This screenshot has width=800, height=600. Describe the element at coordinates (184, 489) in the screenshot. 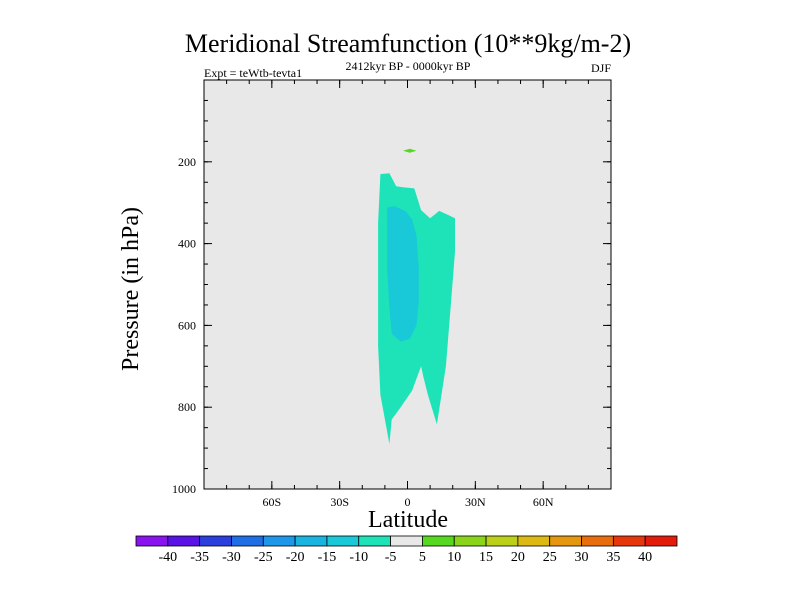

I see `y-tick-label: 1000` at that location.